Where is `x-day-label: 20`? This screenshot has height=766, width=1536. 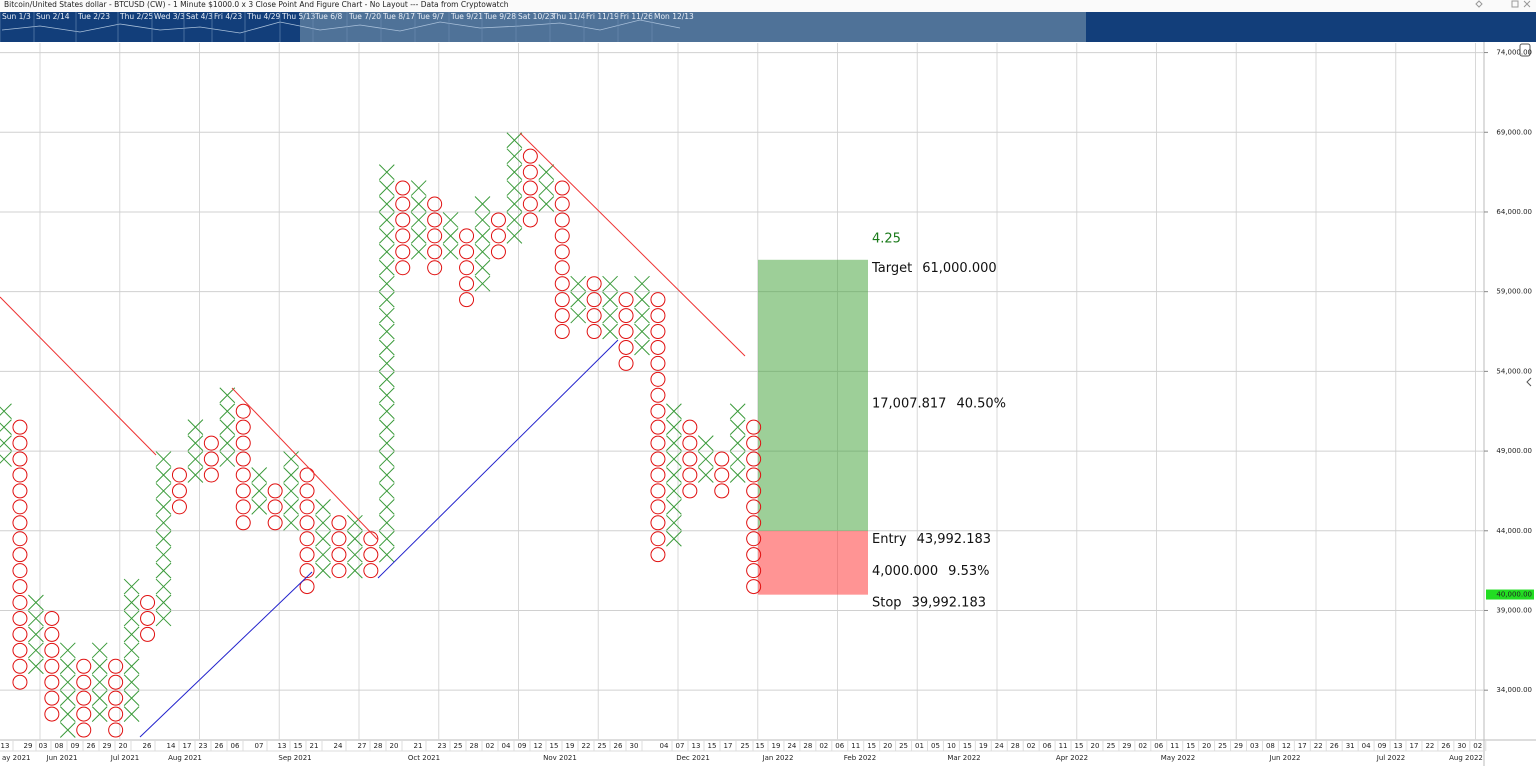
x-day-label: 20 is located at coordinates (123, 746).